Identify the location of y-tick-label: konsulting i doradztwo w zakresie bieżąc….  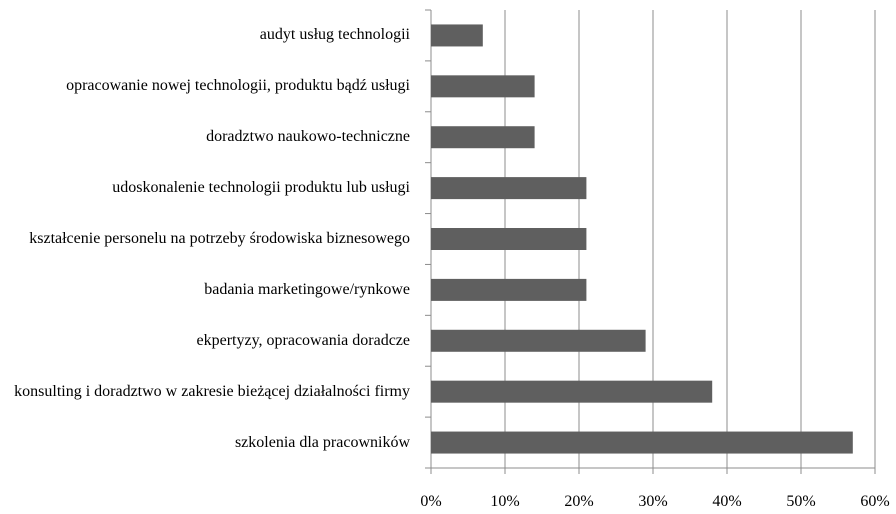
(212, 391).